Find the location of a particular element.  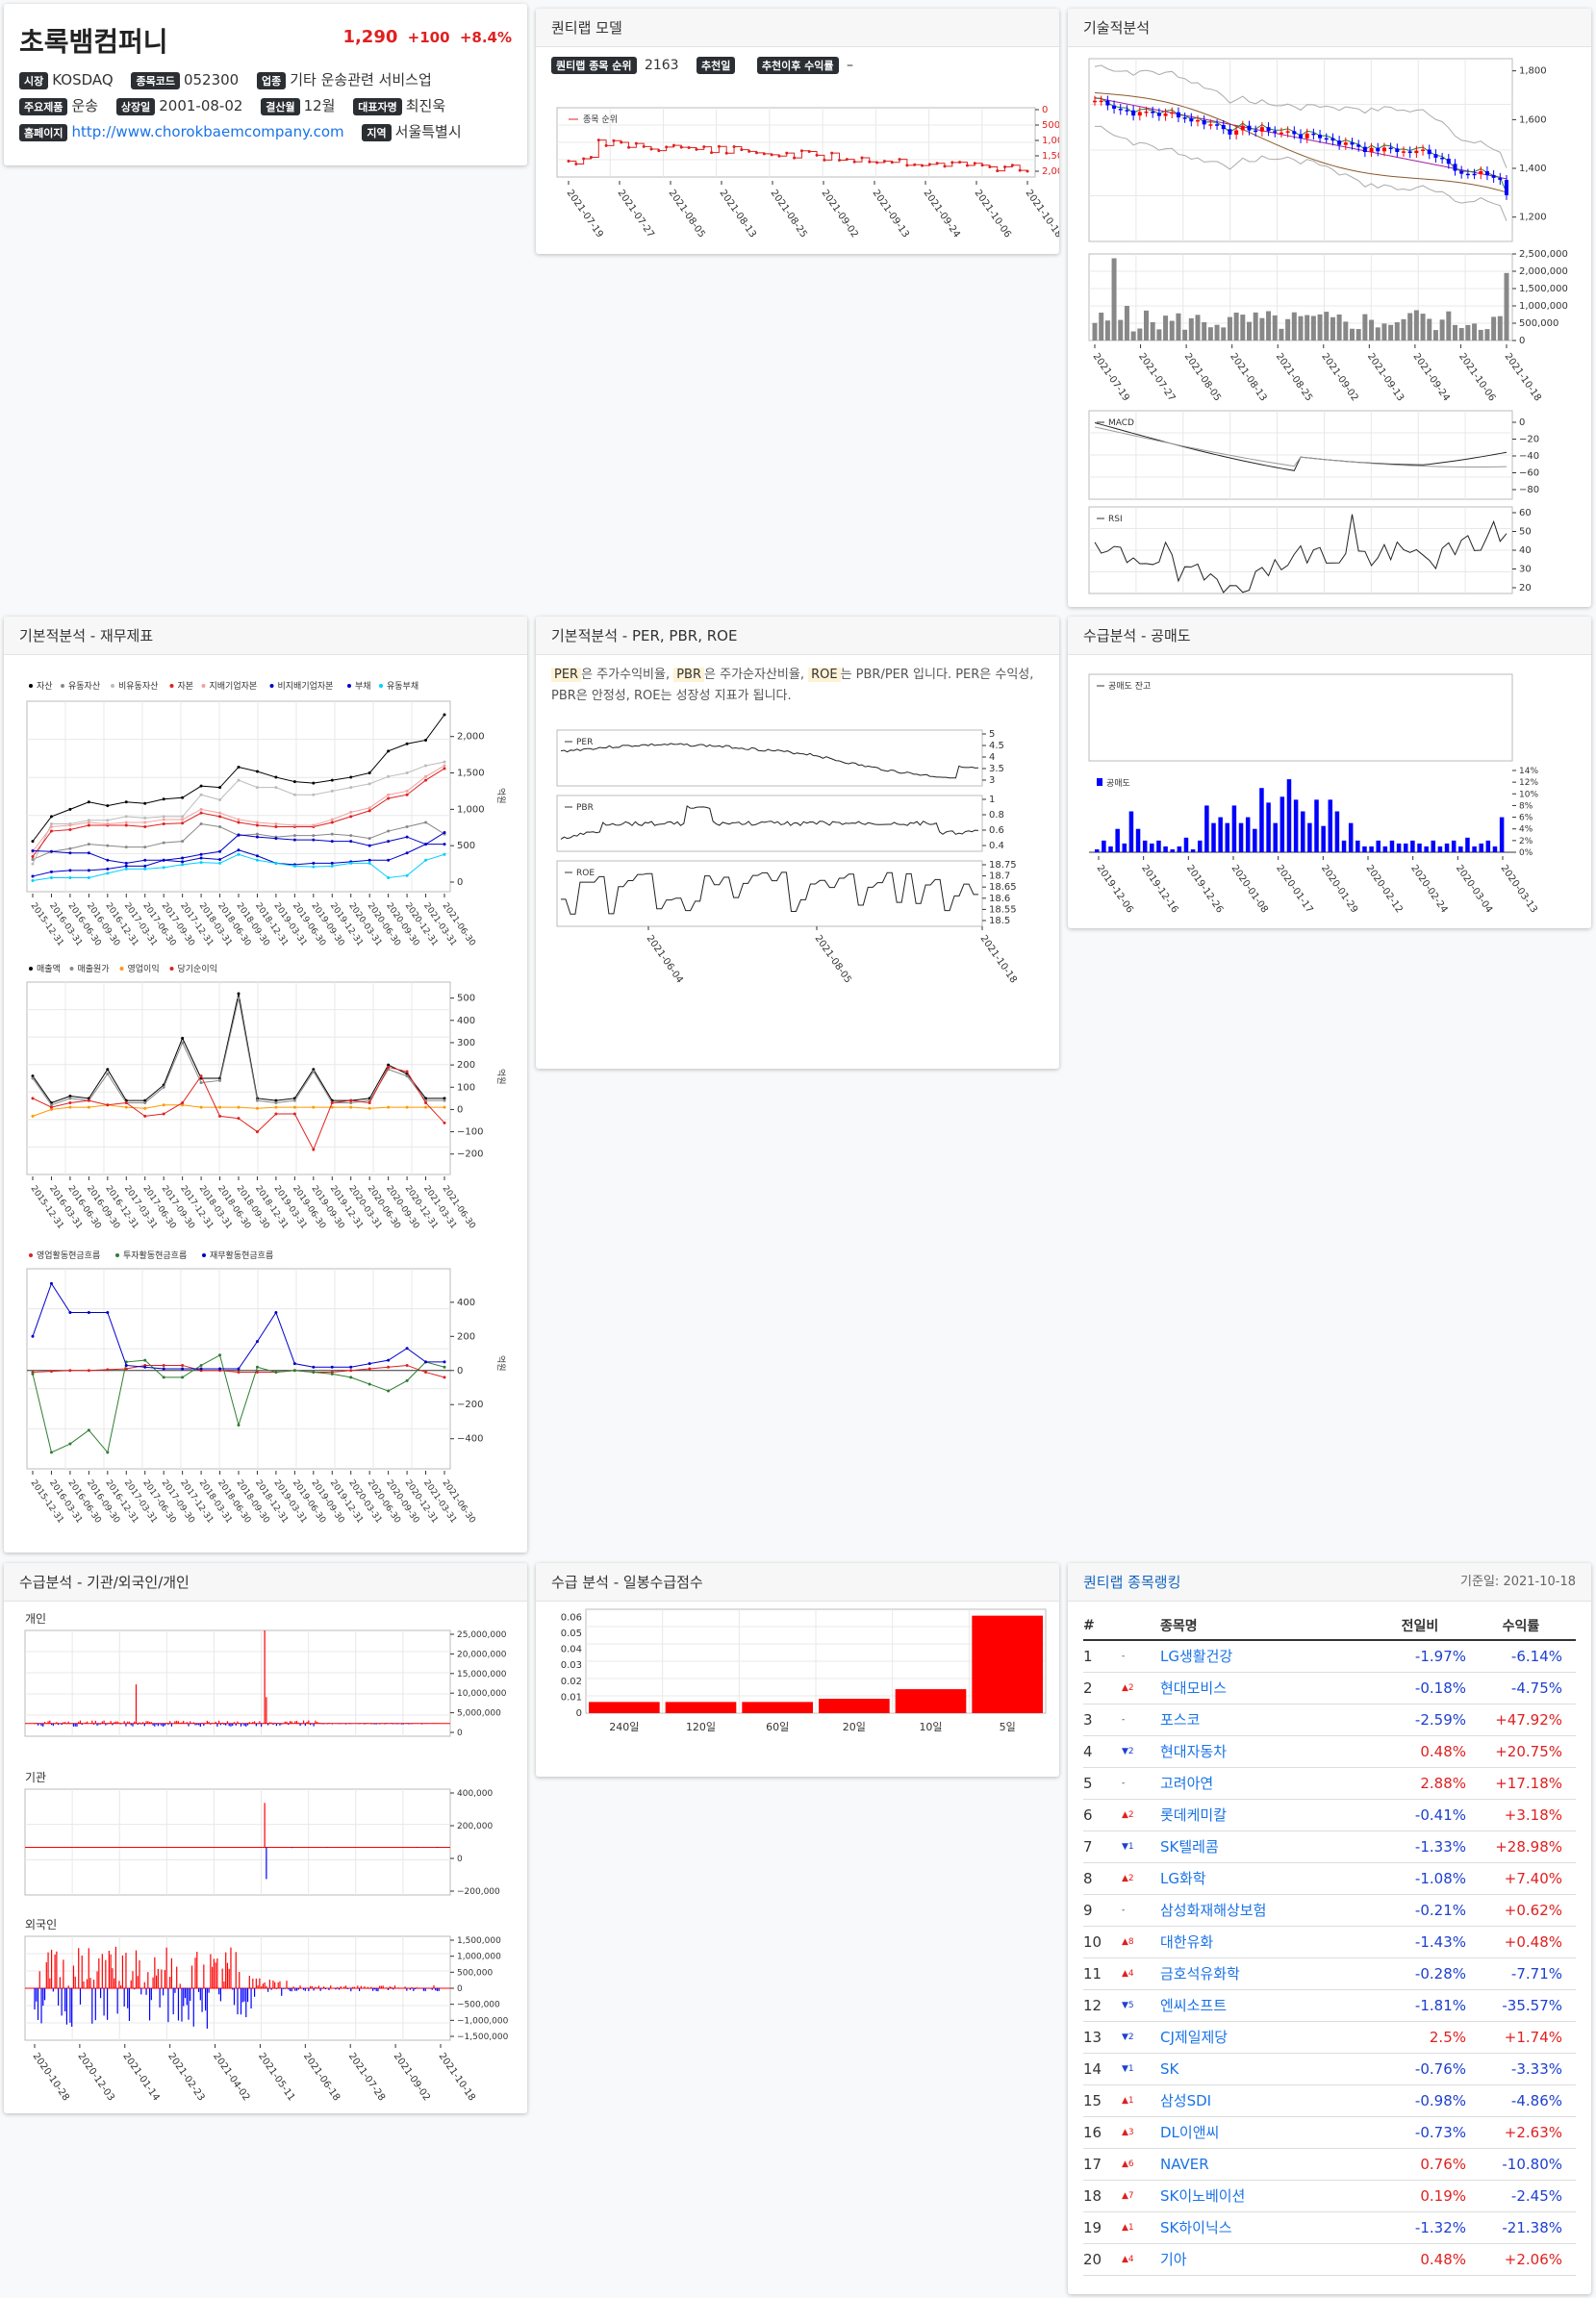

stock-name: 포스코 is located at coordinates (1180, 1720).